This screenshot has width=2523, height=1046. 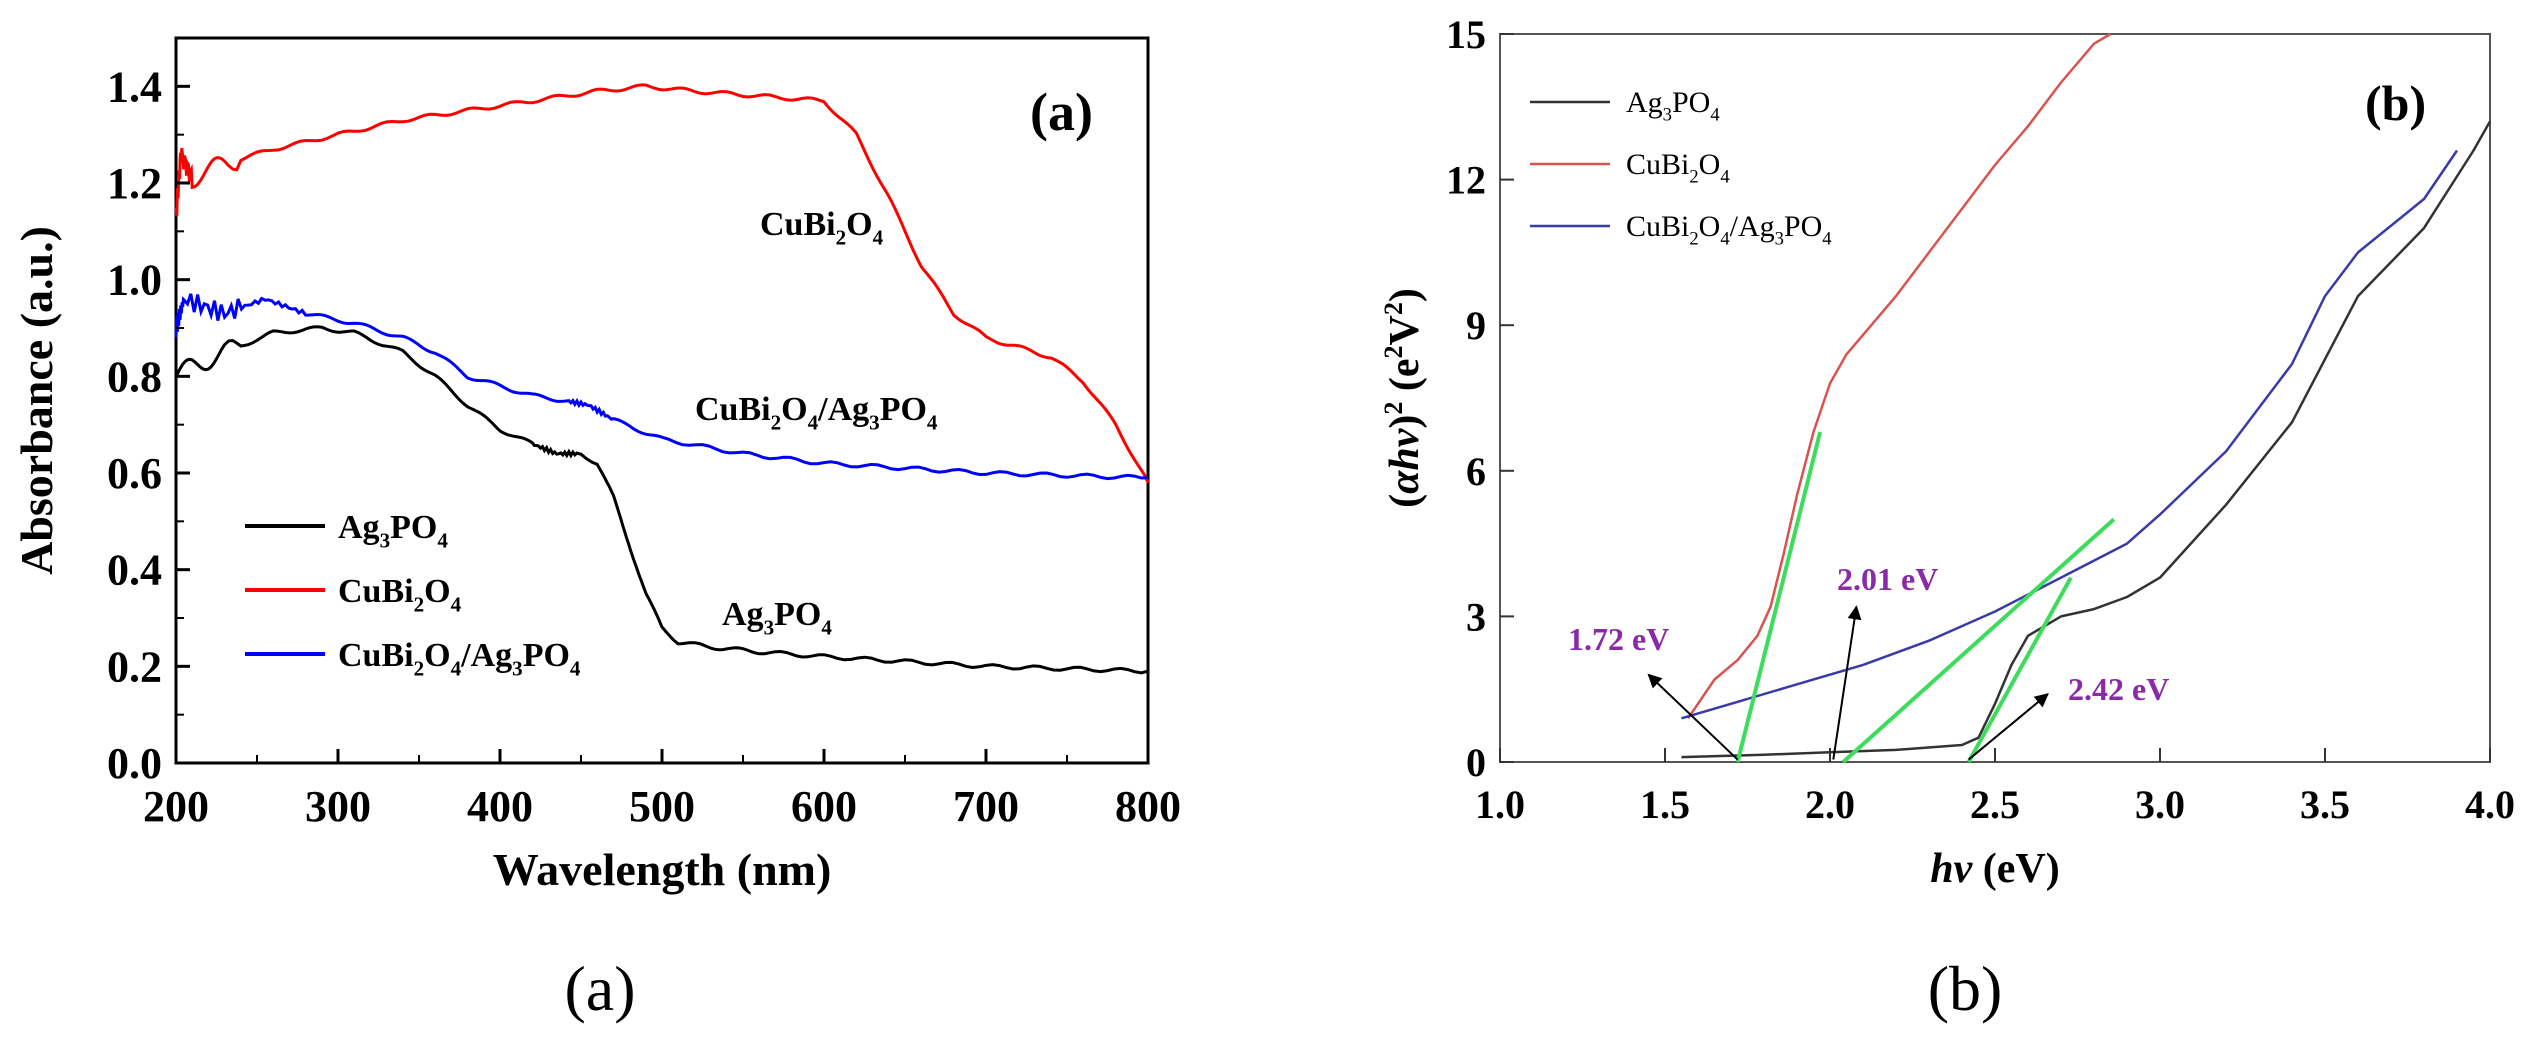 What do you see at coordinates (459, 659) in the screenshot?
I see `chart-a-legend-label: CuBi2O4/Ag3PO4` at bounding box center [459, 659].